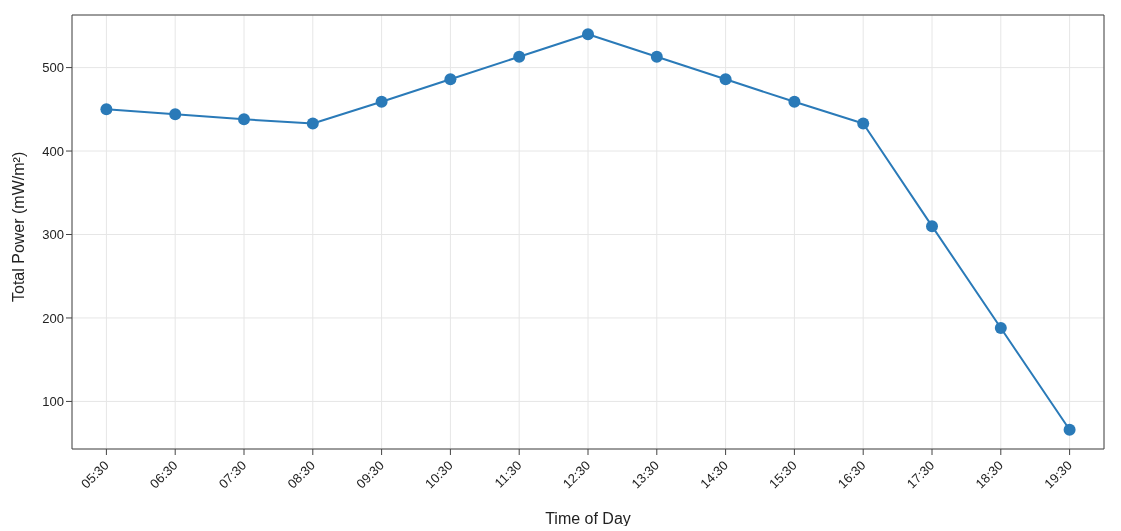  What do you see at coordinates (53, 318) in the screenshot?
I see `y-tick-label: 200` at bounding box center [53, 318].